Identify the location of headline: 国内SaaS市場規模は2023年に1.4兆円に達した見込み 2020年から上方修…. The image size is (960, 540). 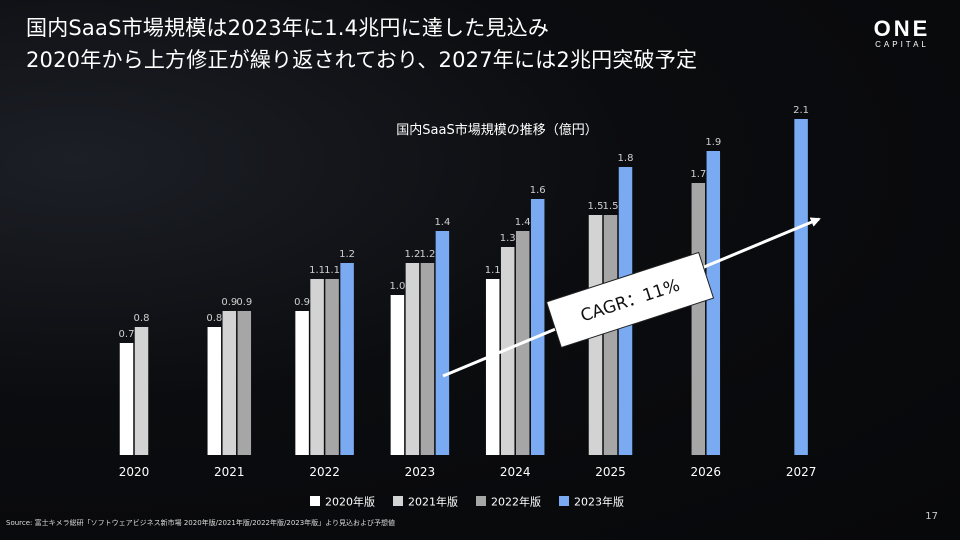
(361, 44).